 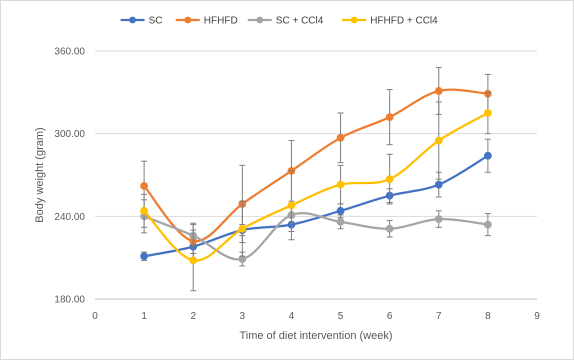 I want to click on y-tick-labels: 180.00 240.00 300.00 360.00, so click(x=69, y=176).